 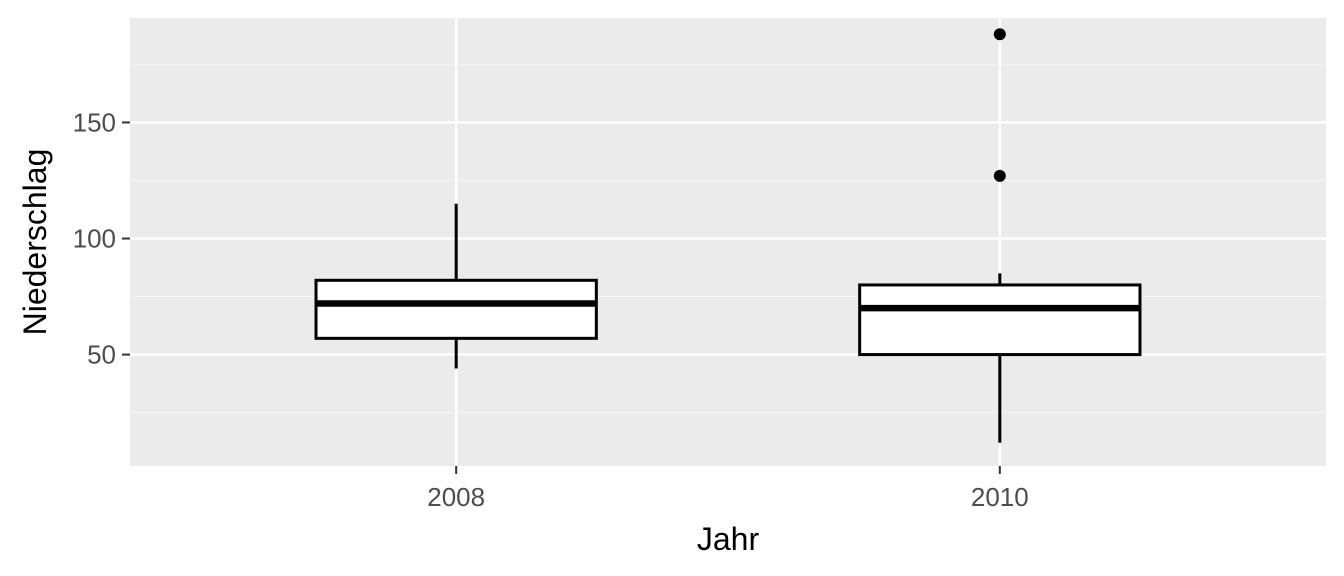 I want to click on x-tick-label: 2010, so click(x=1000, y=497).